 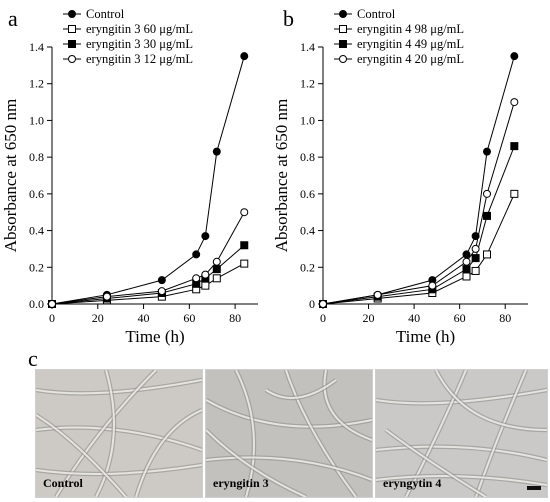 What do you see at coordinates (412, 483) in the screenshot?
I see `micrograph-label: eryngytin 4` at bounding box center [412, 483].